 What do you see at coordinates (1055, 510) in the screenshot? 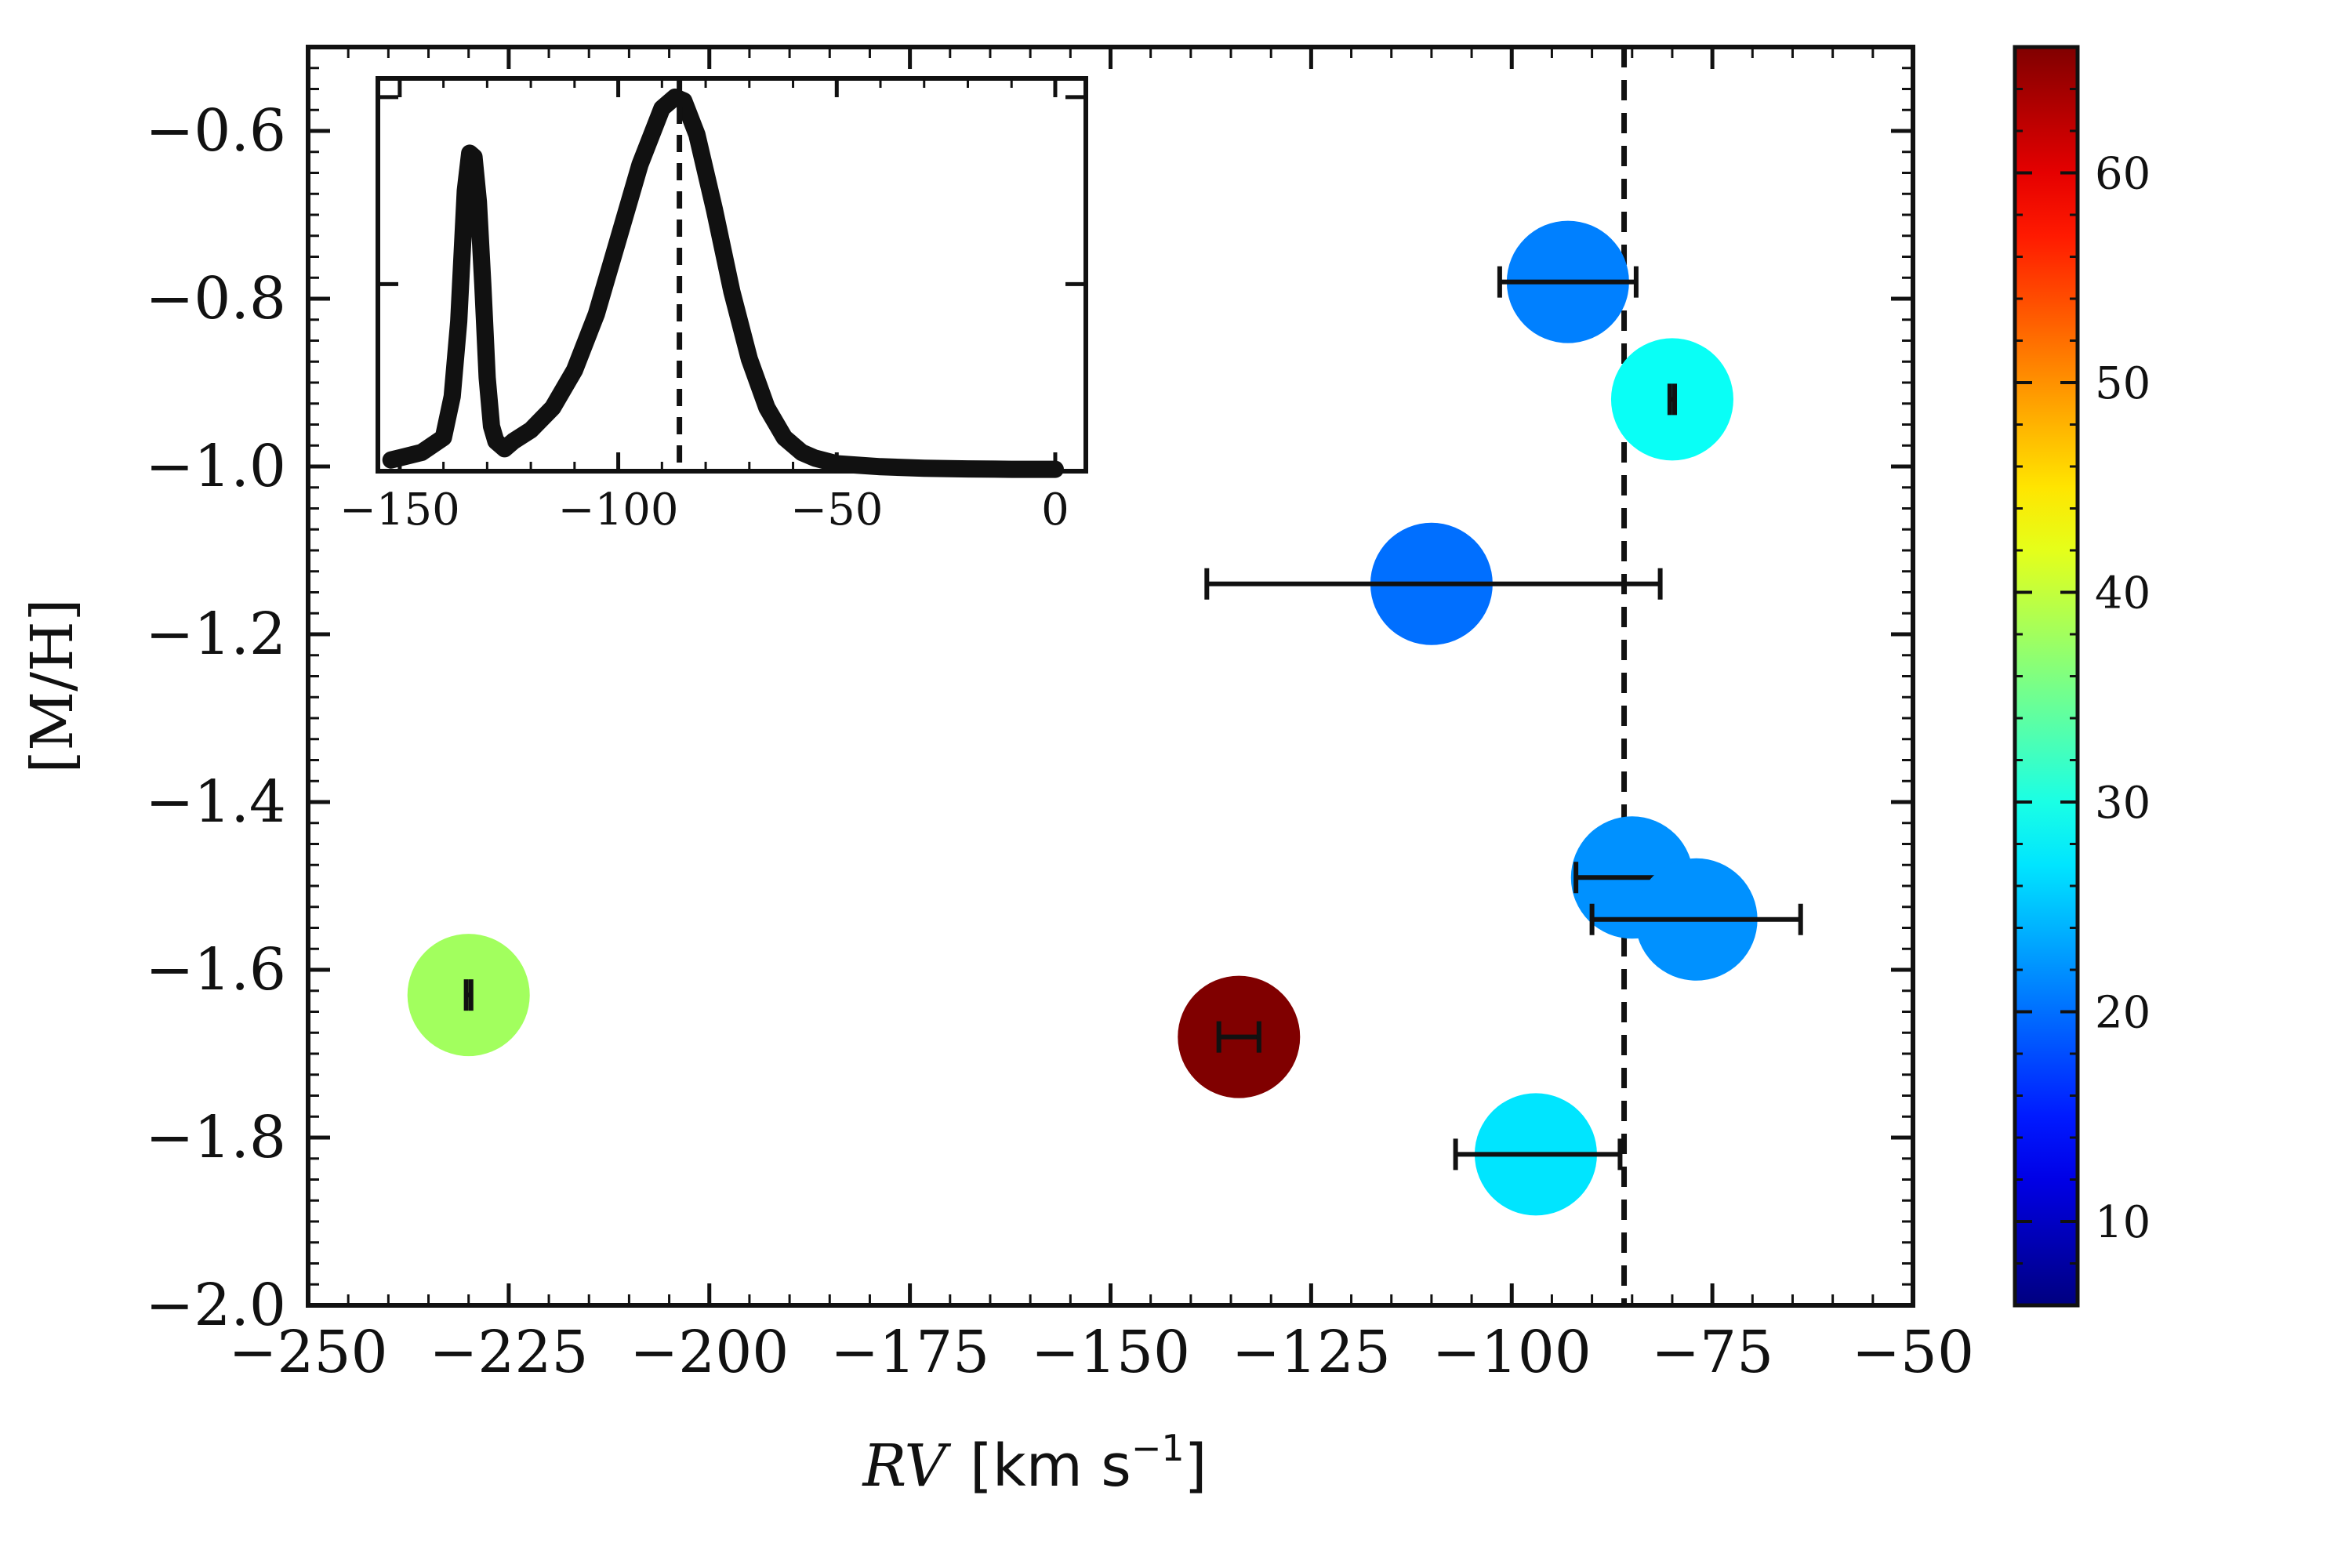
I see `inset-x-tick-label: 0` at bounding box center [1055, 510].